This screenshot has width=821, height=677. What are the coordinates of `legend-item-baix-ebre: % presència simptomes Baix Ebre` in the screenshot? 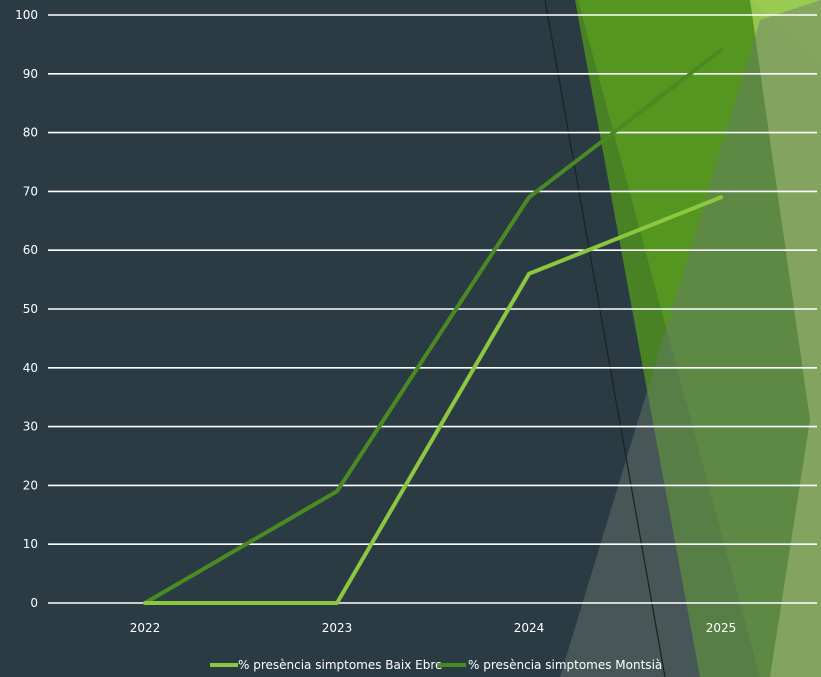 It's located at (326, 665).